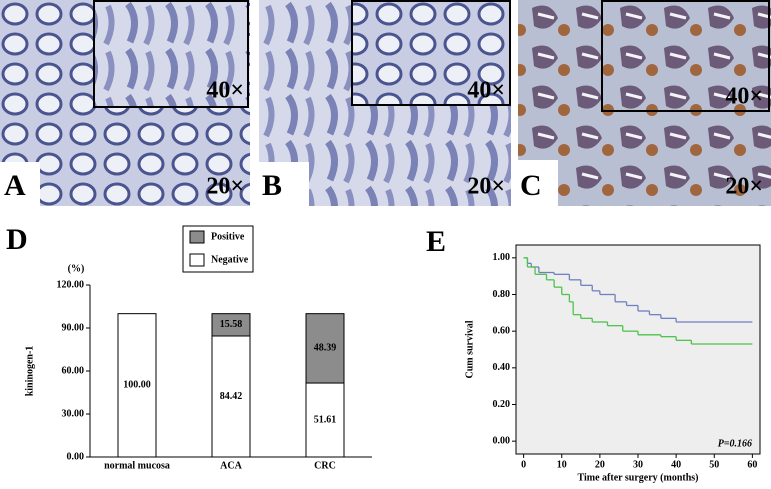  I want to click on panel-label: E, so click(436, 241).